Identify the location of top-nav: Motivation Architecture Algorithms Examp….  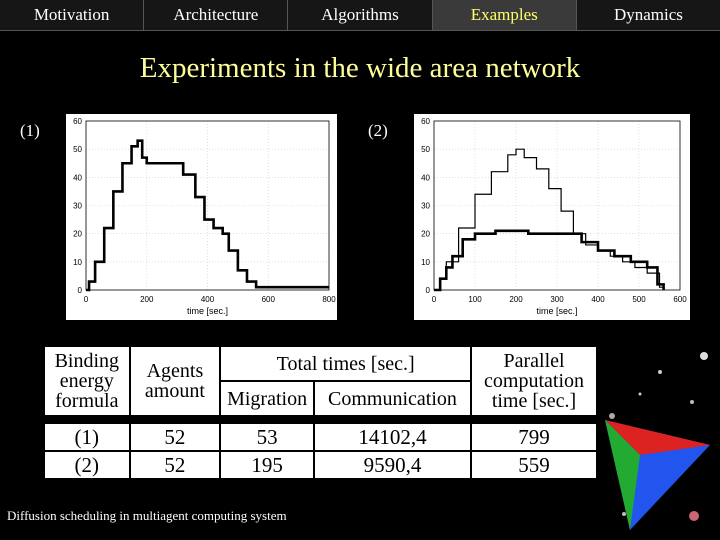
(360, 16).